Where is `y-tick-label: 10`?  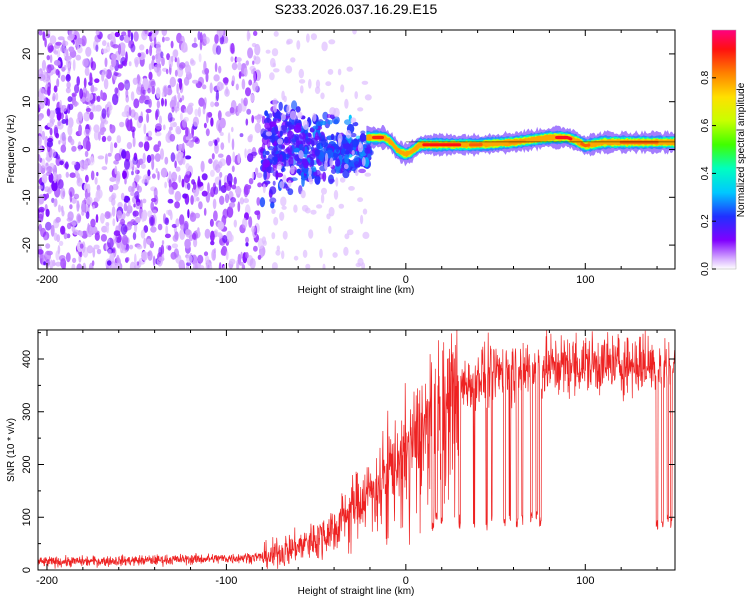
y-tick-label: 10 is located at coordinates (27, 102).